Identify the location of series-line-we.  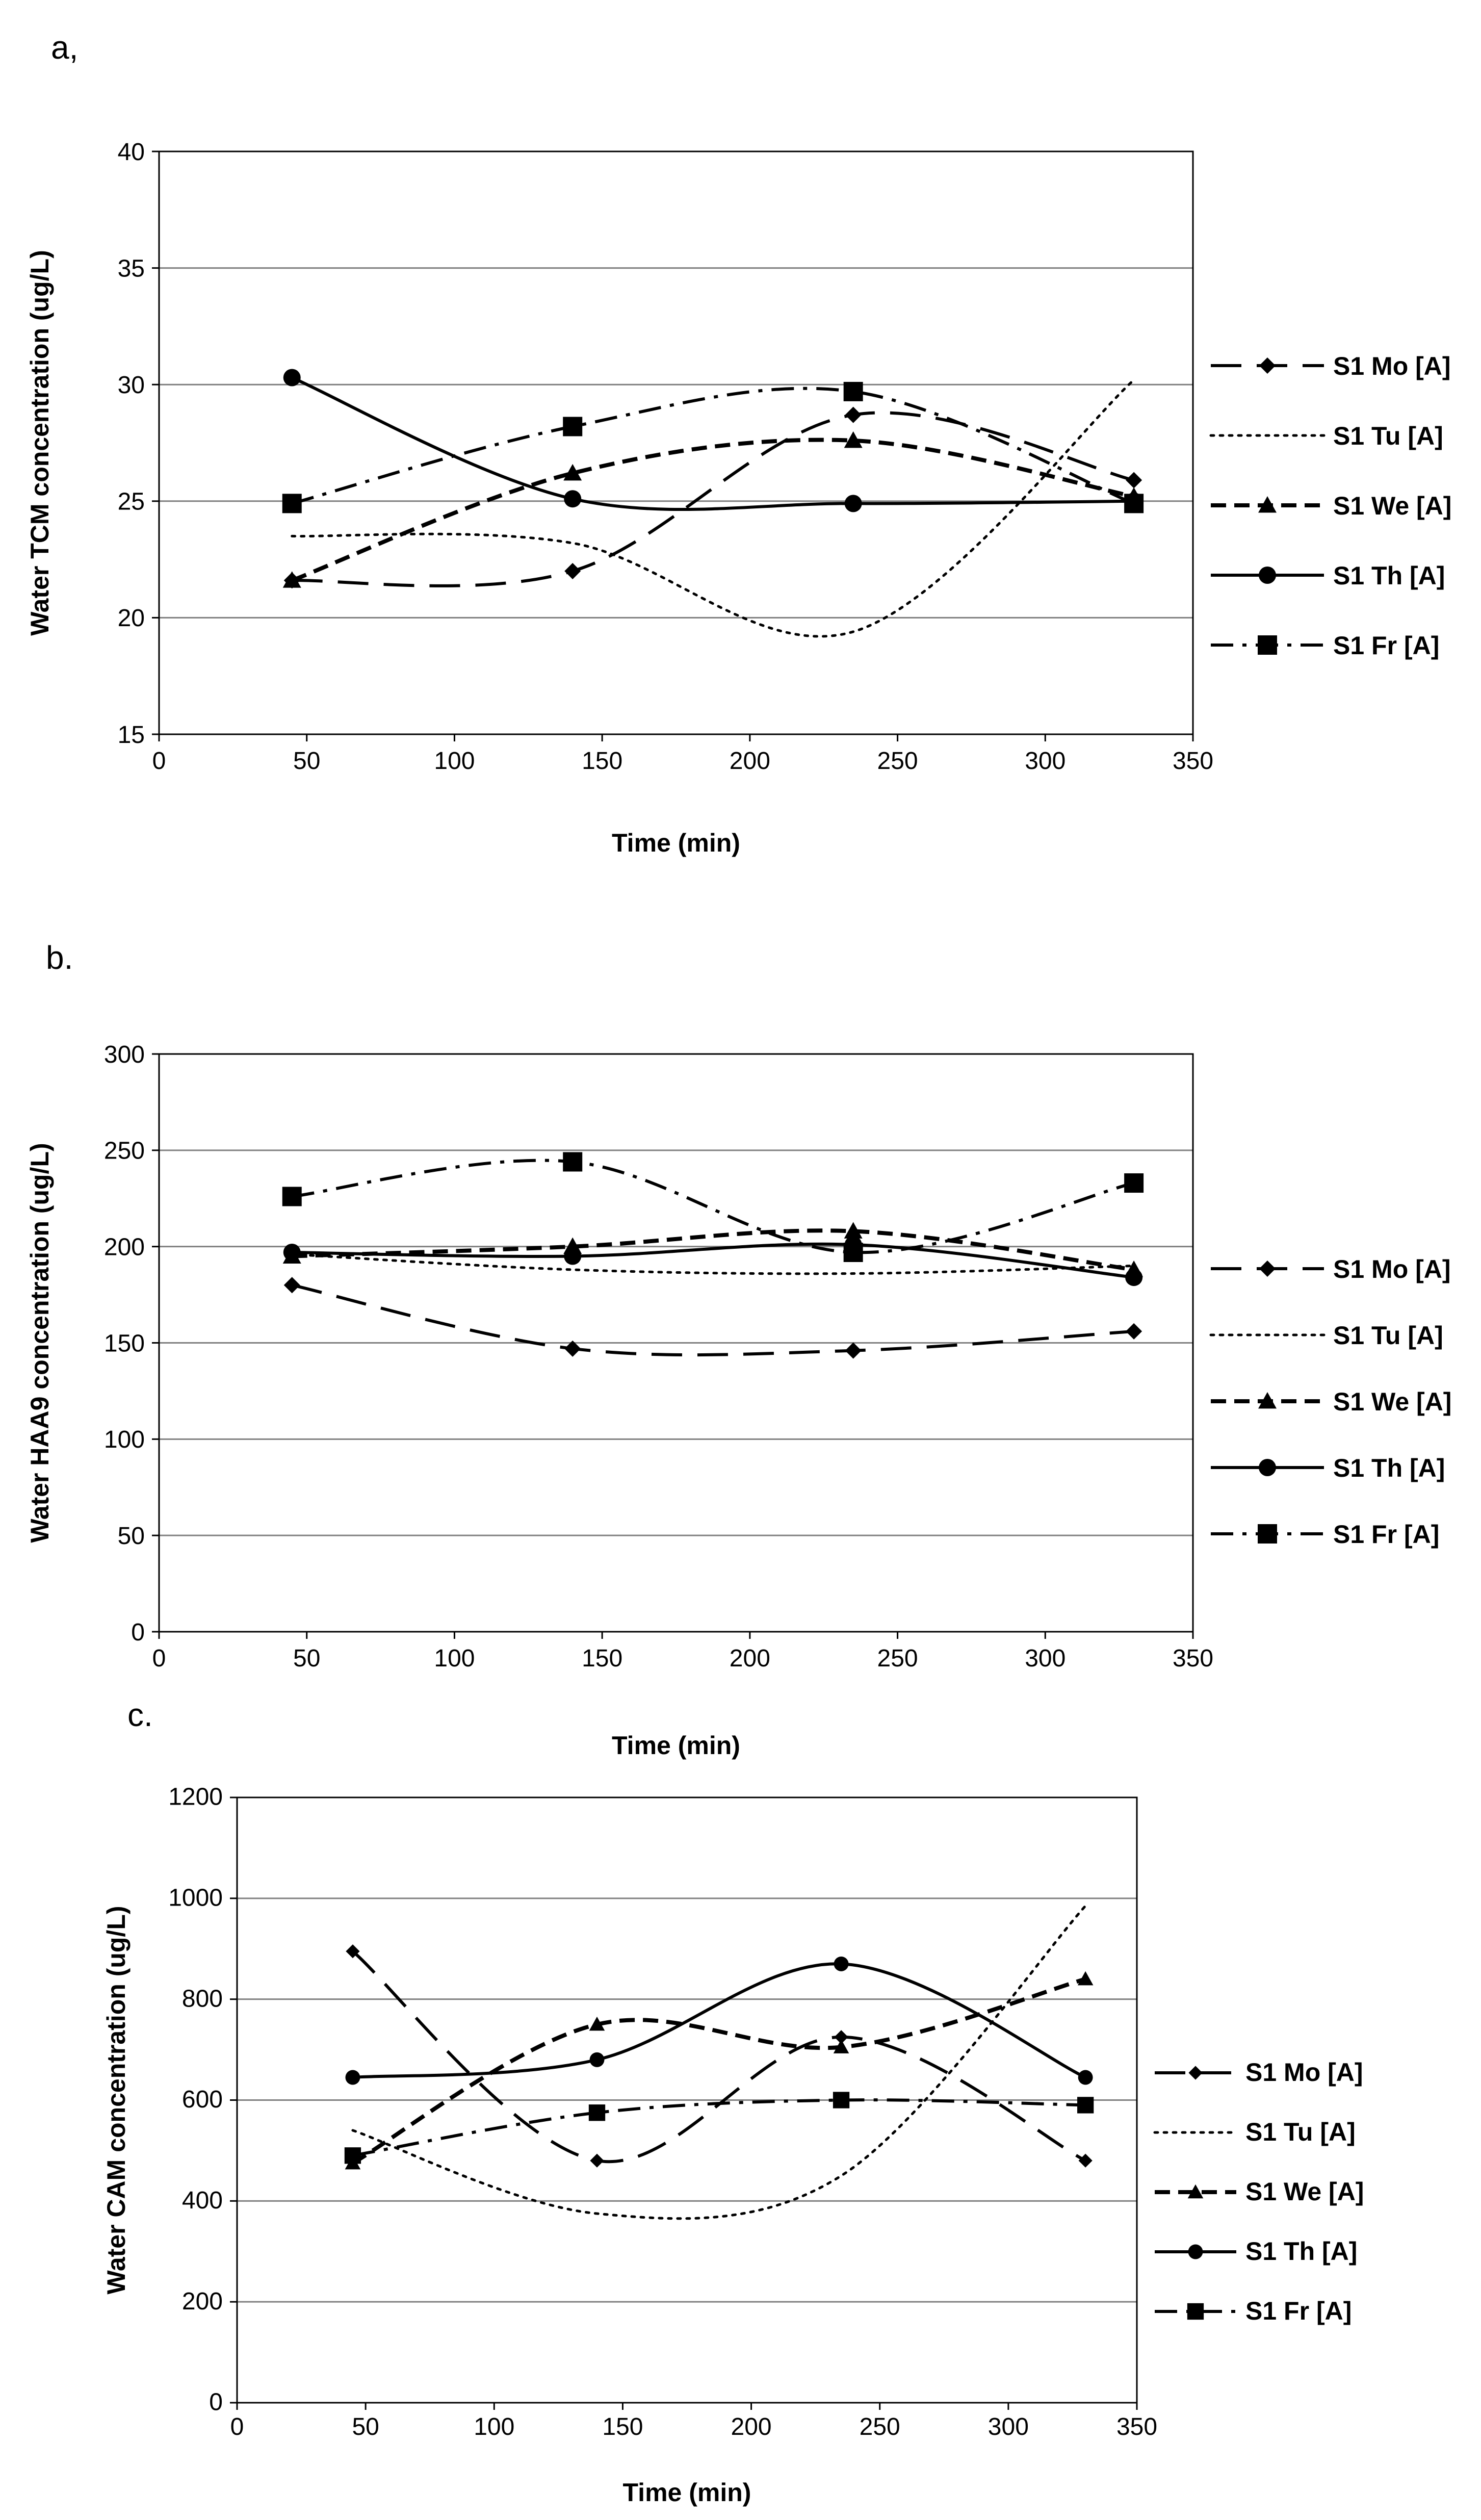
(712, 510).